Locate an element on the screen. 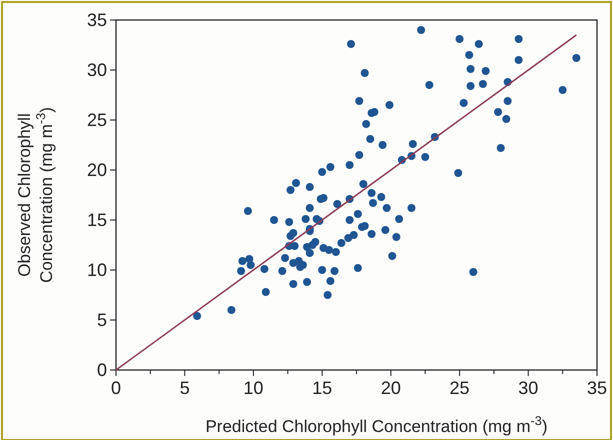 The height and width of the screenshot is (440, 613). x-tick-label: 35 is located at coordinates (597, 388).